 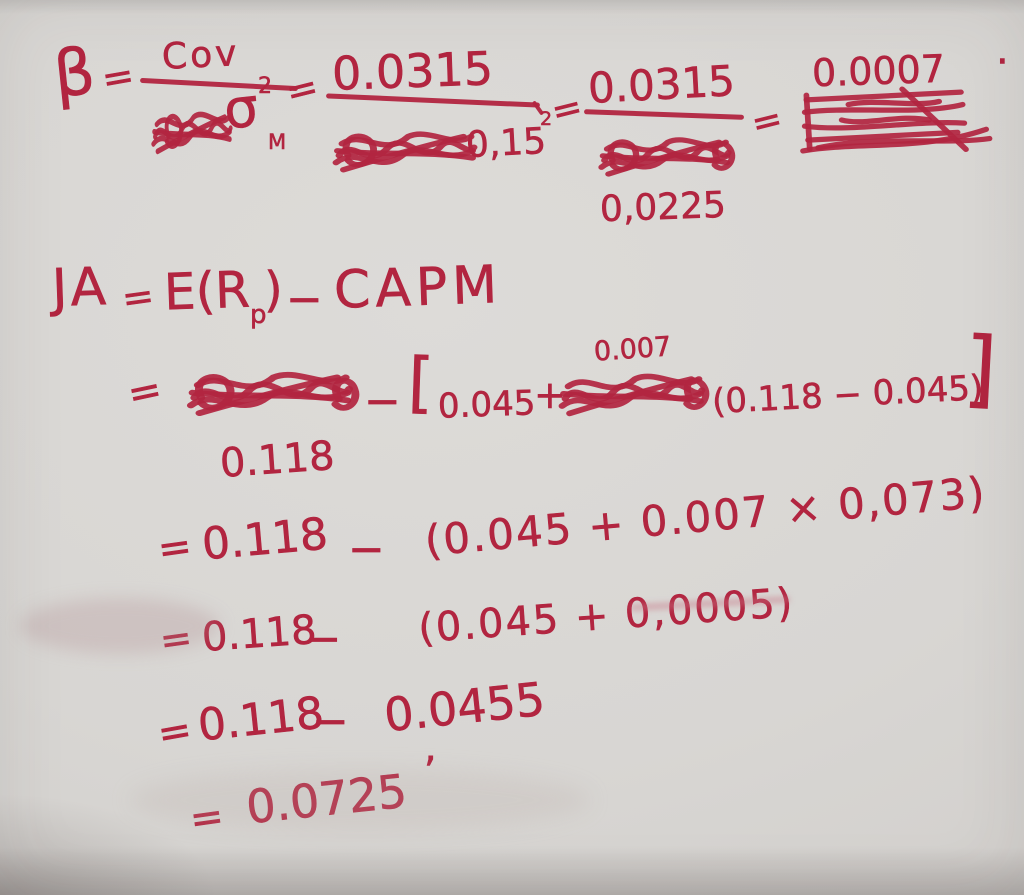 What do you see at coordinates (512, 7) in the screenshot?
I see `photo-top-shadow` at bounding box center [512, 7].